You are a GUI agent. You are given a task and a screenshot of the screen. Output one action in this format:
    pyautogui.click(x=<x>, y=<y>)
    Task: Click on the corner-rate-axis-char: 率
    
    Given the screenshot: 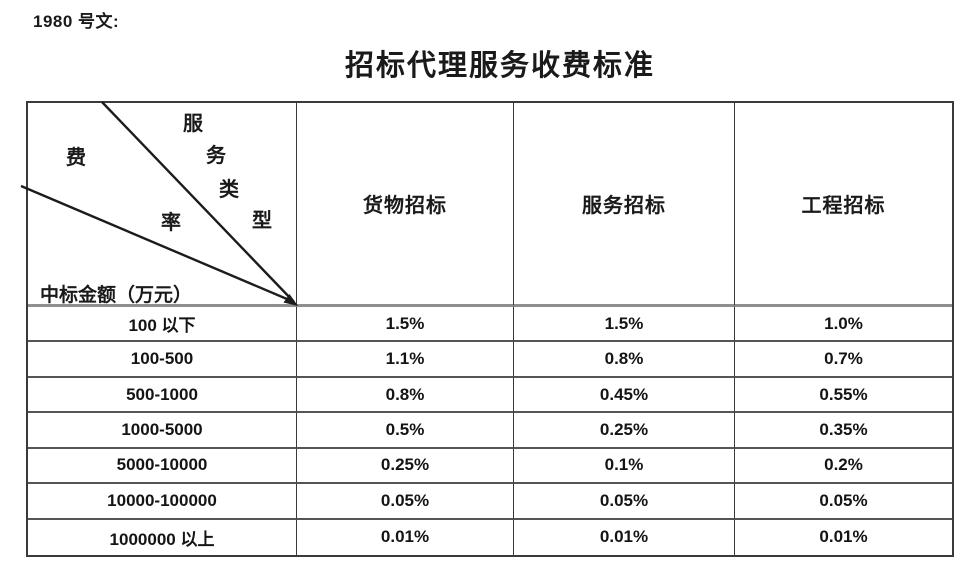 What is the action you would take?
    pyautogui.click(x=171, y=223)
    